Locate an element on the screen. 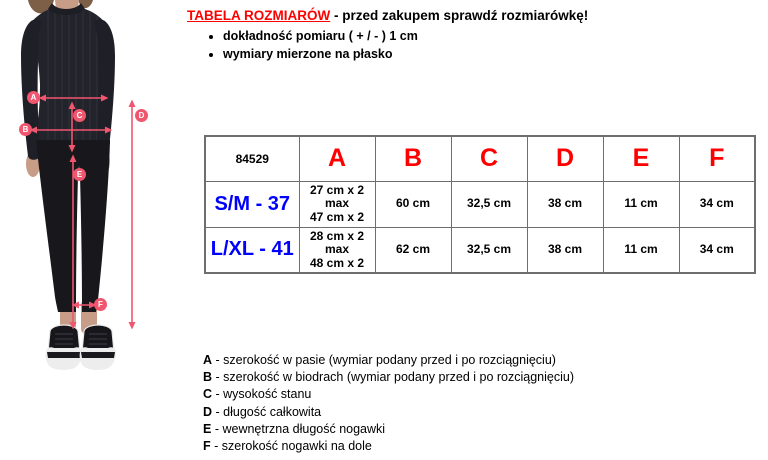 This screenshot has height=460, width=768. legend-item: E - wewnętrzna długość nogawki is located at coordinates (388, 429).